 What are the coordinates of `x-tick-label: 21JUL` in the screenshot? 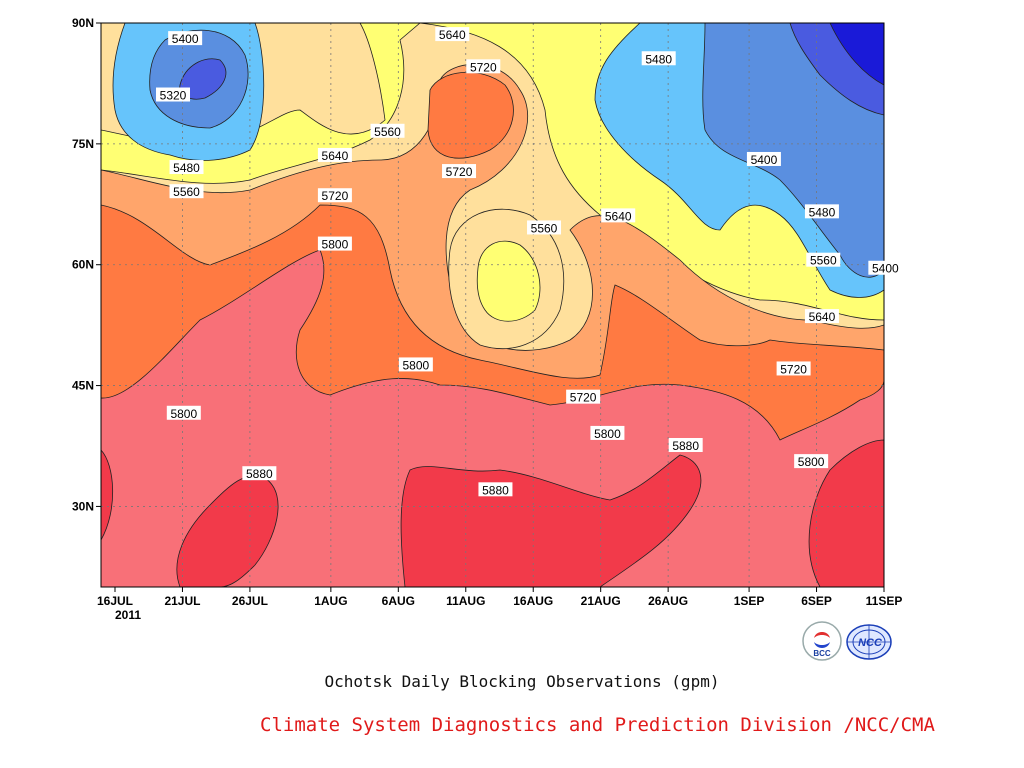 It's located at (182, 601).